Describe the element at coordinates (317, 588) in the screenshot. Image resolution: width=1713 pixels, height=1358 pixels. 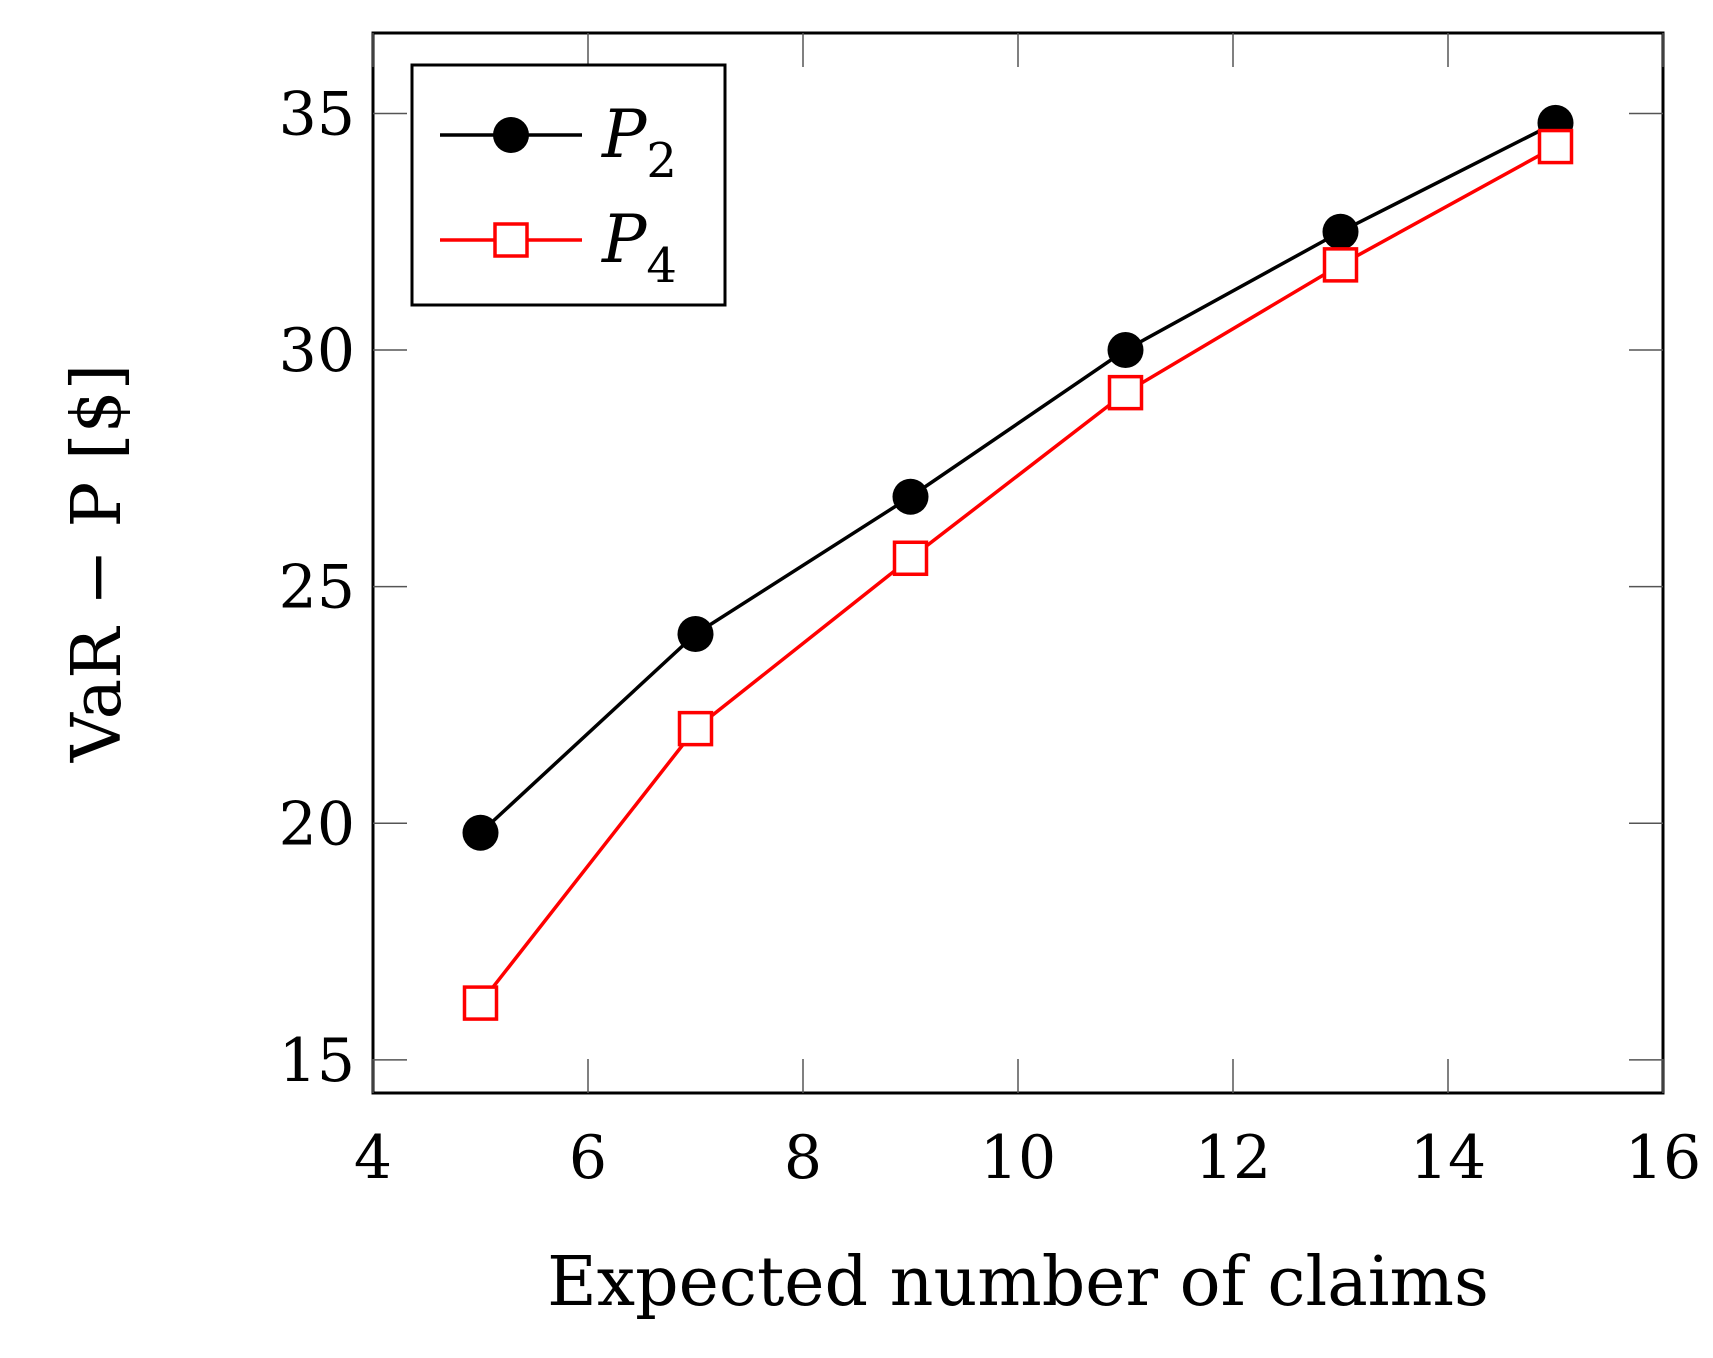
I see `y-tick-label: 25` at that location.